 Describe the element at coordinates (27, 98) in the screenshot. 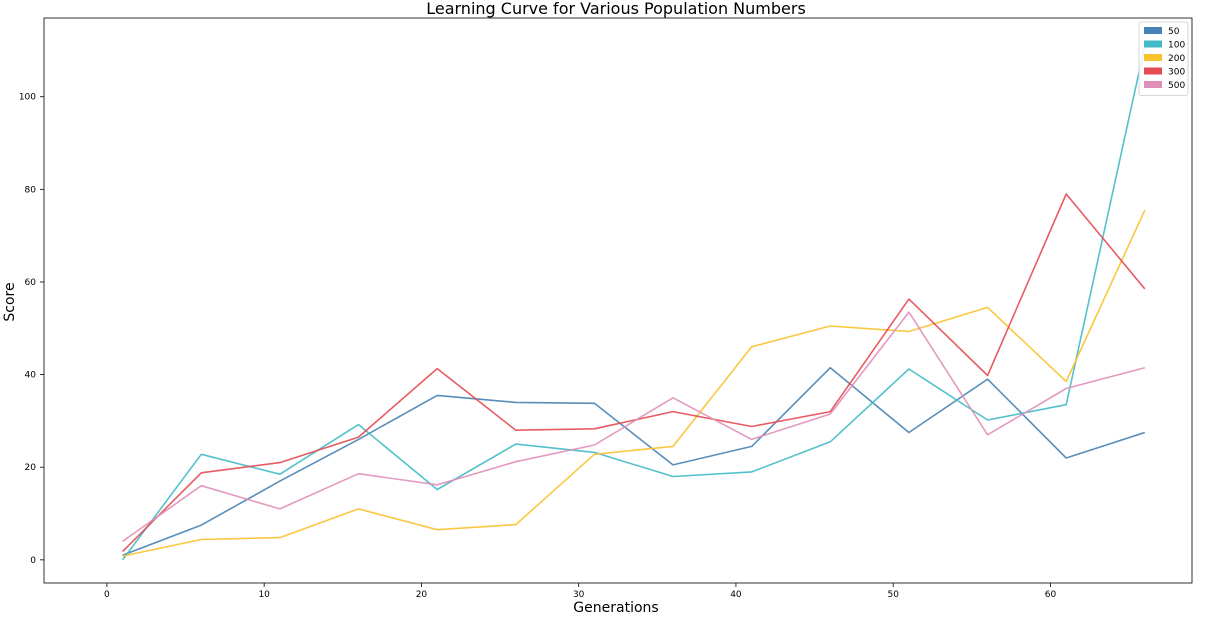

I see `y-tick-label: 100` at that location.